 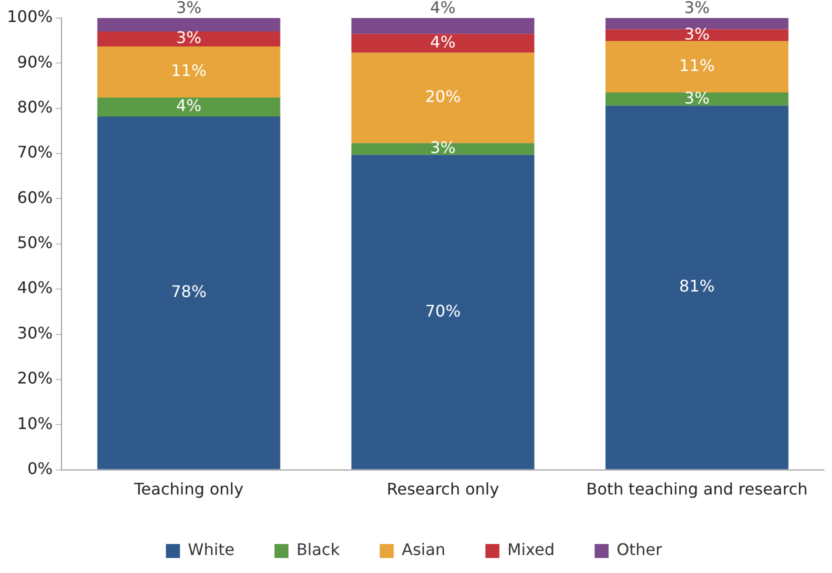 What do you see at coordinates (35, 62) in the screenshot?
I see `y-tick-label: 90%` at bounding box center [35, 62].